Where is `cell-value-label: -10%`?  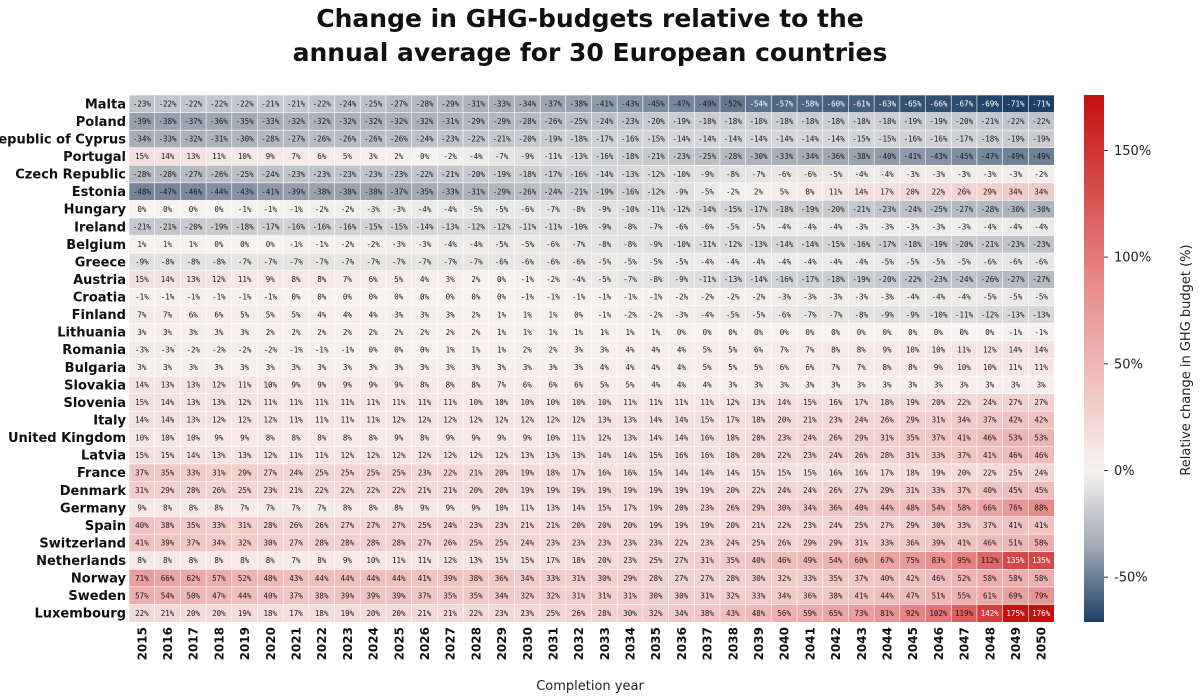
cell-value-label: -10% is located at coordinates (681, 174).